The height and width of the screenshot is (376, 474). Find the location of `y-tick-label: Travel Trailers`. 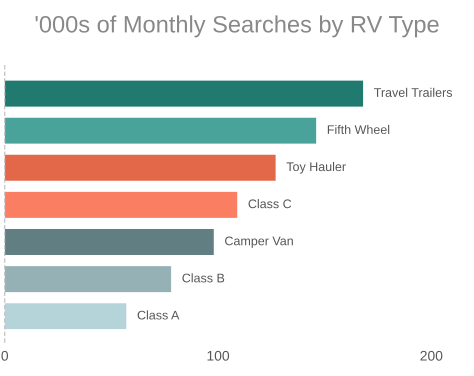

y-tick-label: Travel Trailers is located at coordinates (413, 92).